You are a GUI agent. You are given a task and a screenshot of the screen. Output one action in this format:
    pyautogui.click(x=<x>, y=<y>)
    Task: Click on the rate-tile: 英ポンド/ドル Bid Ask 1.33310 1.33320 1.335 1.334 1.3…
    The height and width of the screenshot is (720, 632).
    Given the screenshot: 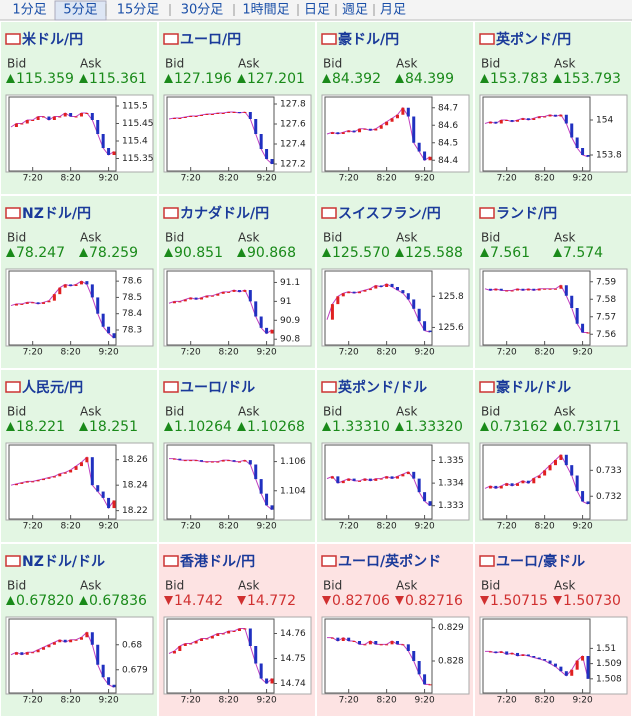 What is the action you would take?
    pyautogui.click(x=395, y=456)
    